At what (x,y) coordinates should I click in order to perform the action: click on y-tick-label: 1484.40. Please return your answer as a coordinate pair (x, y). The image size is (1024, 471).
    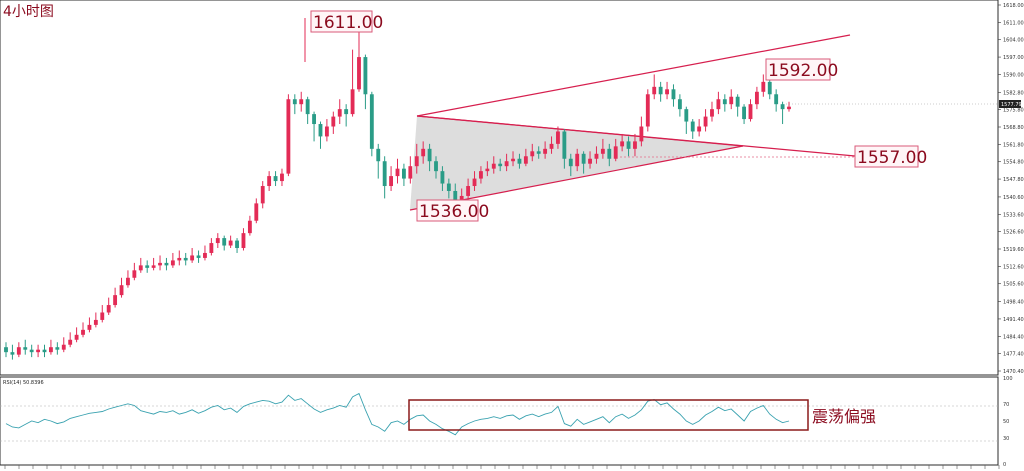
    Looking at the image, I should click on (1013, 337).